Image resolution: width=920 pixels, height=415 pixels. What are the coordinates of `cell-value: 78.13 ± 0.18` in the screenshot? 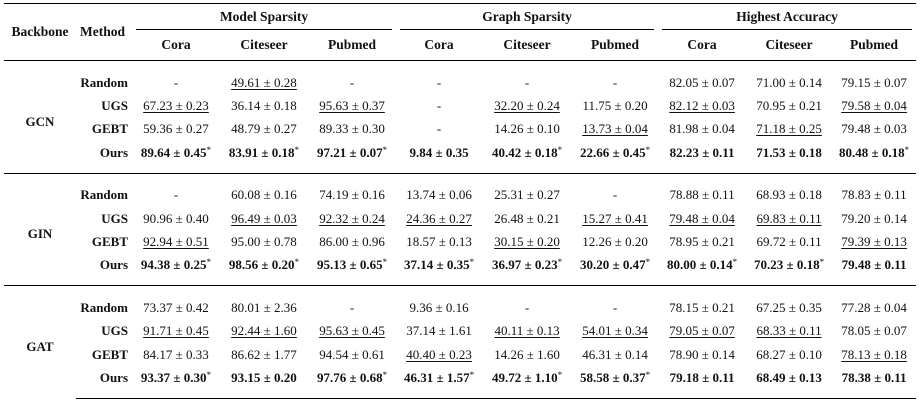 It's located at (874, 354).